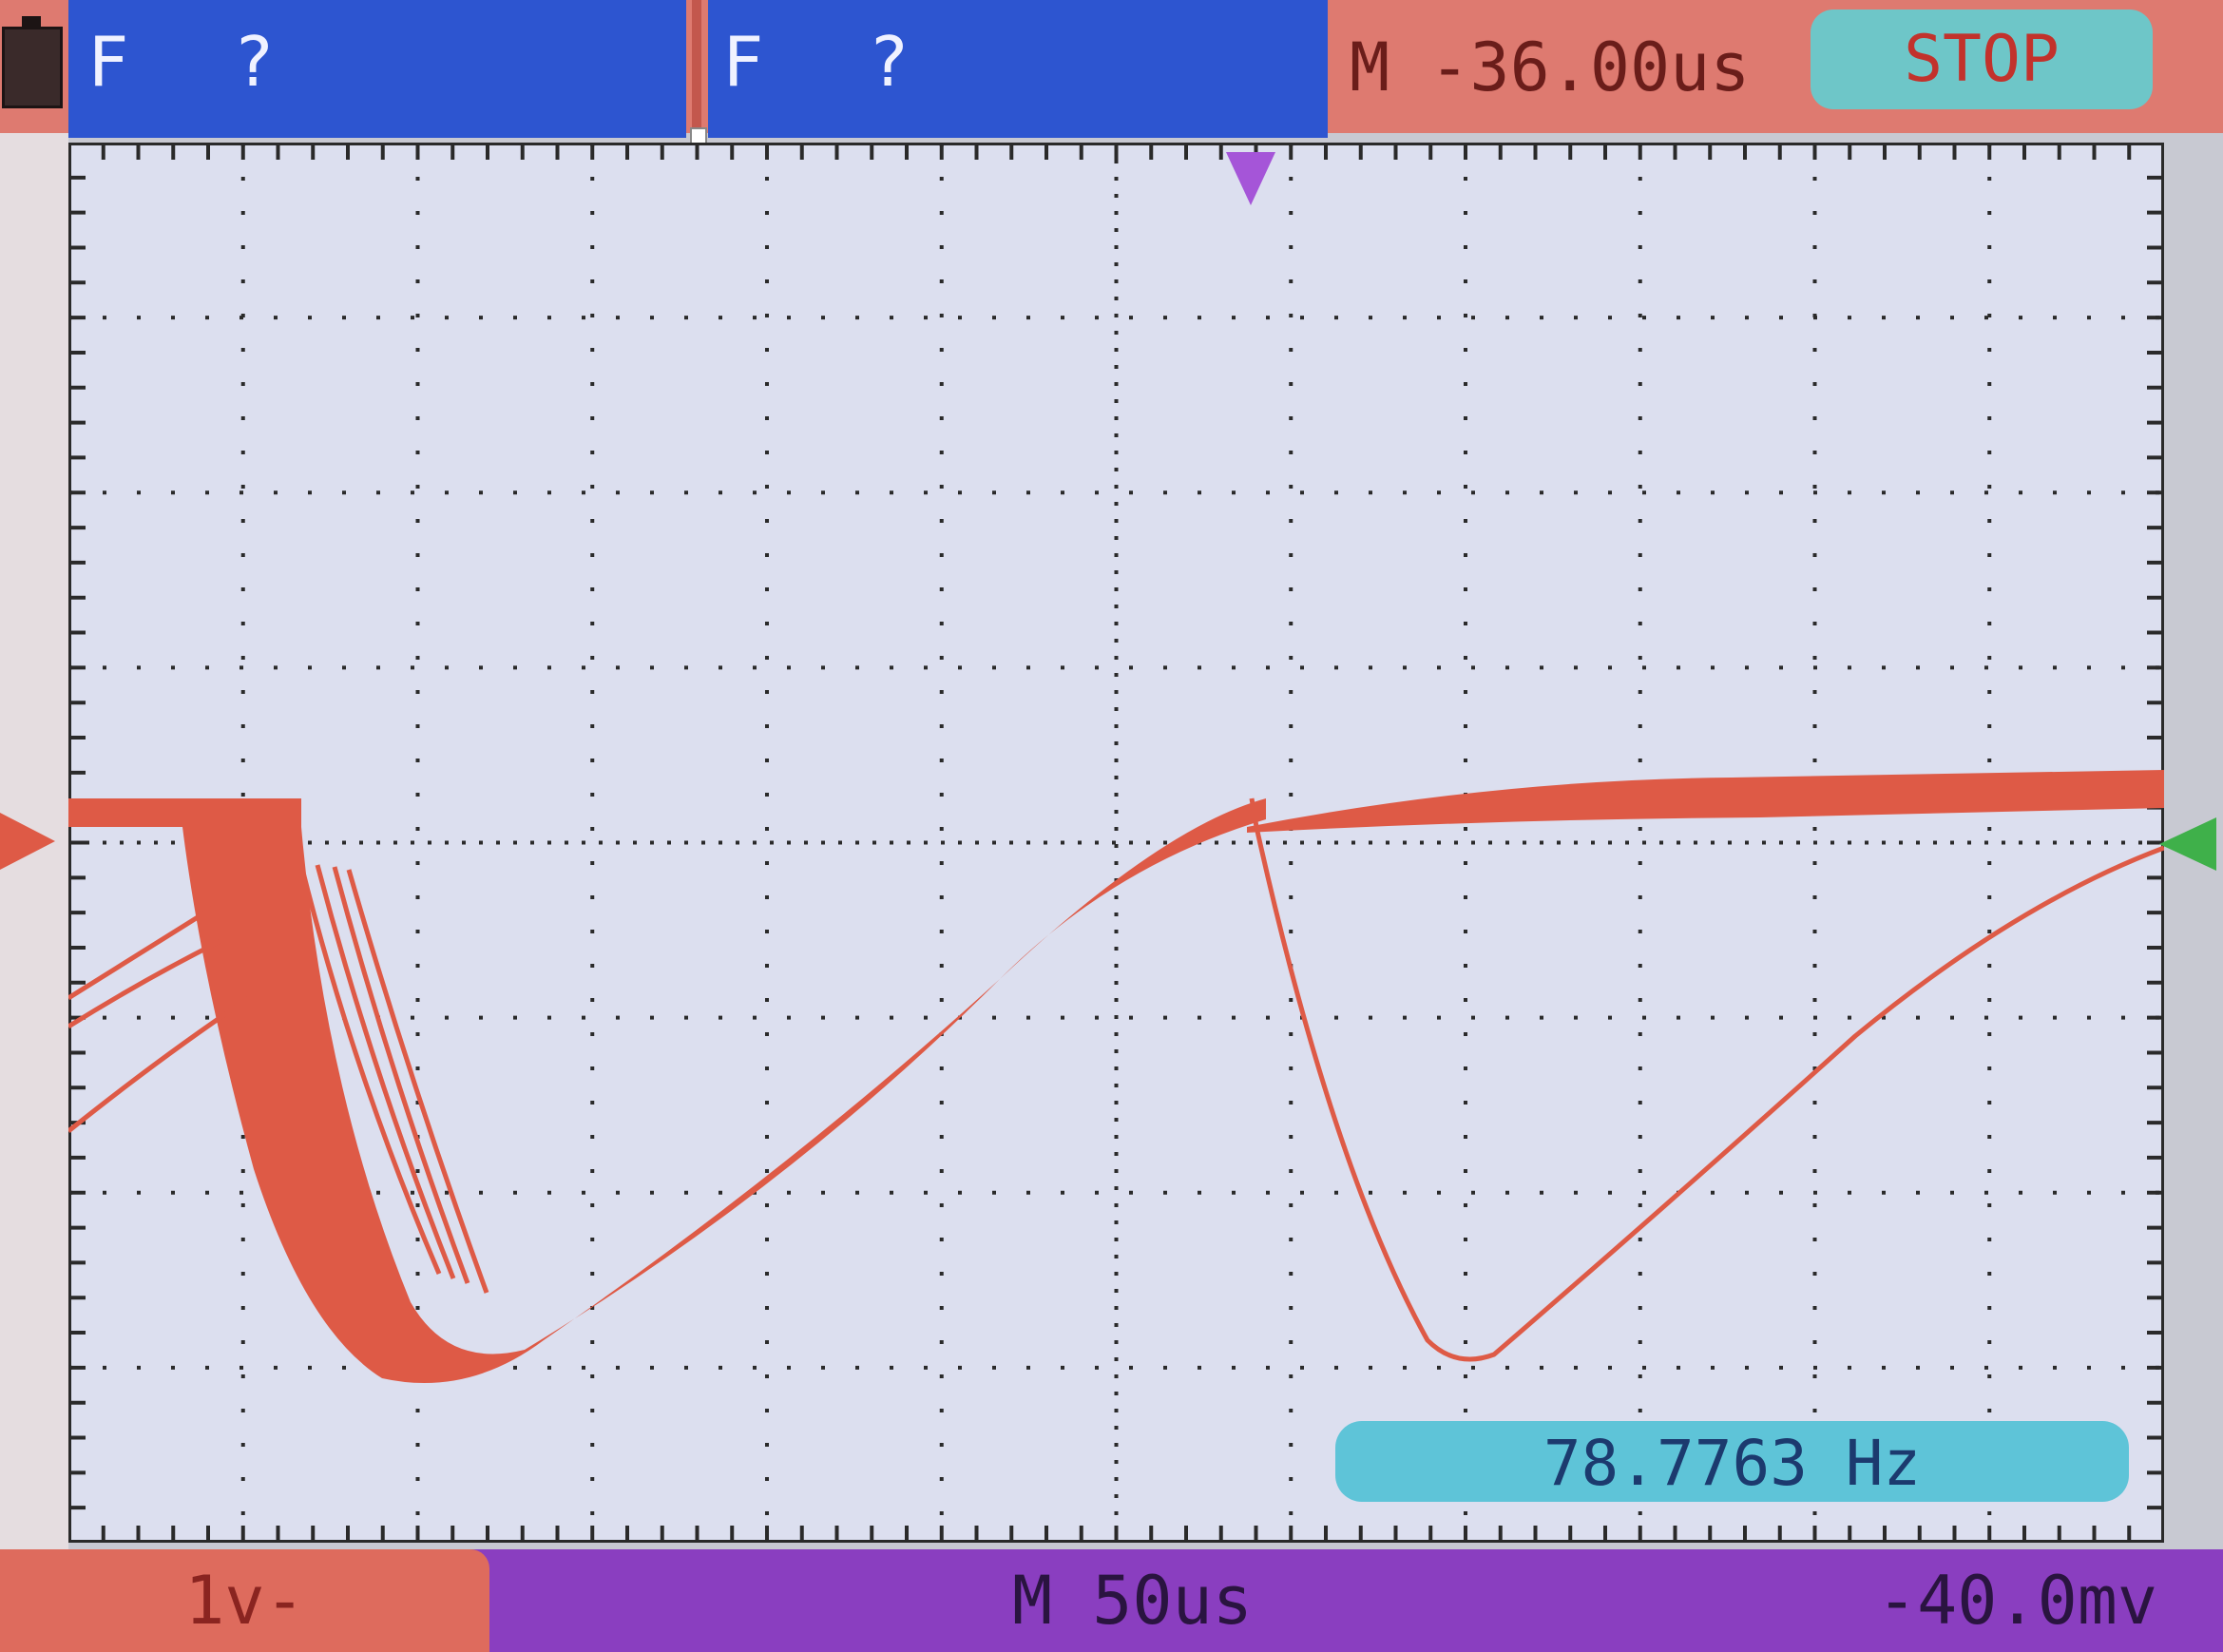  Describe the element at coordinates (108, 62) in the screenshot. I see `ch1-measure-label: F` at that location.